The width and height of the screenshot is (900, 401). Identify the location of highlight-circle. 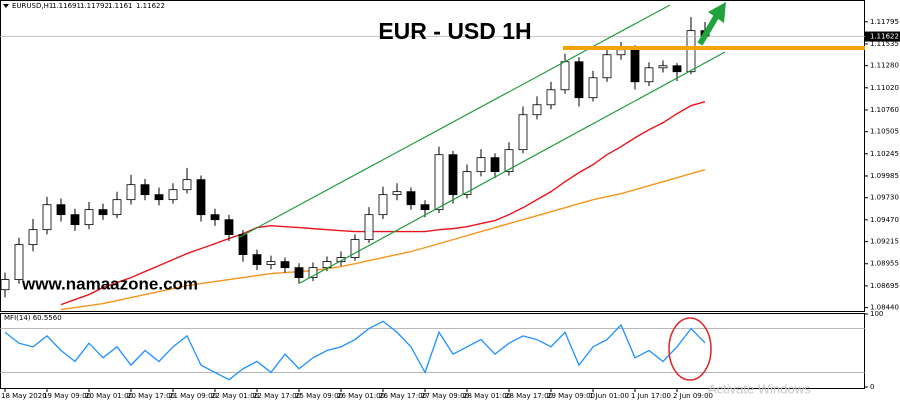
(690, 349).